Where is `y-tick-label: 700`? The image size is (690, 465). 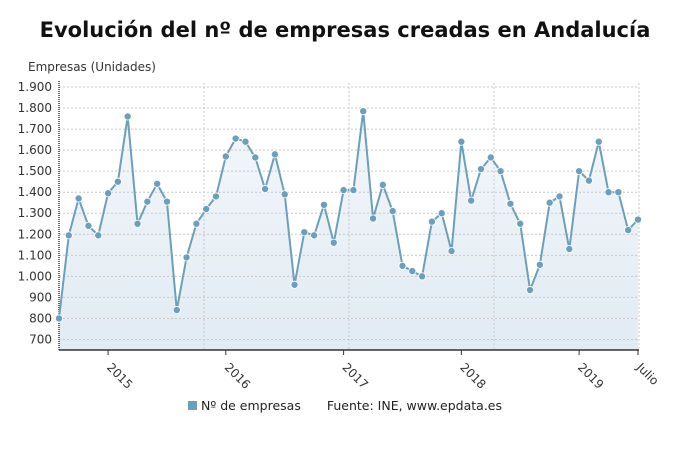 y-tick-label: 700 is located at coordinates (40, 339).